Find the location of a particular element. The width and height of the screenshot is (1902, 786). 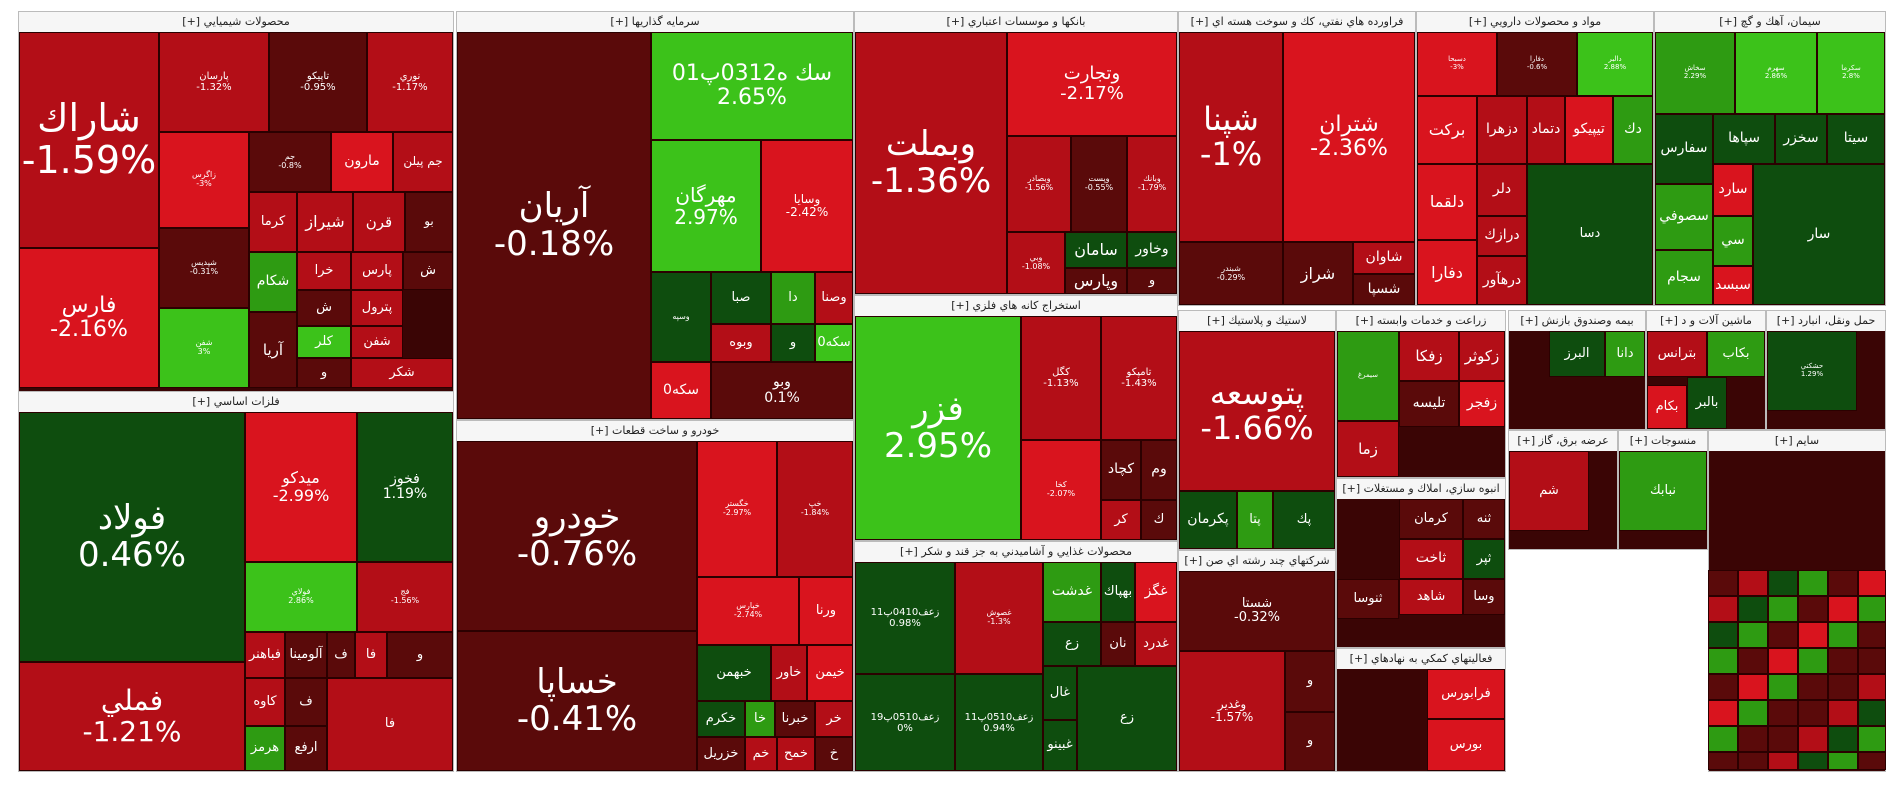

stock-cell: ثاخت is located at coordinates (1431, 559).